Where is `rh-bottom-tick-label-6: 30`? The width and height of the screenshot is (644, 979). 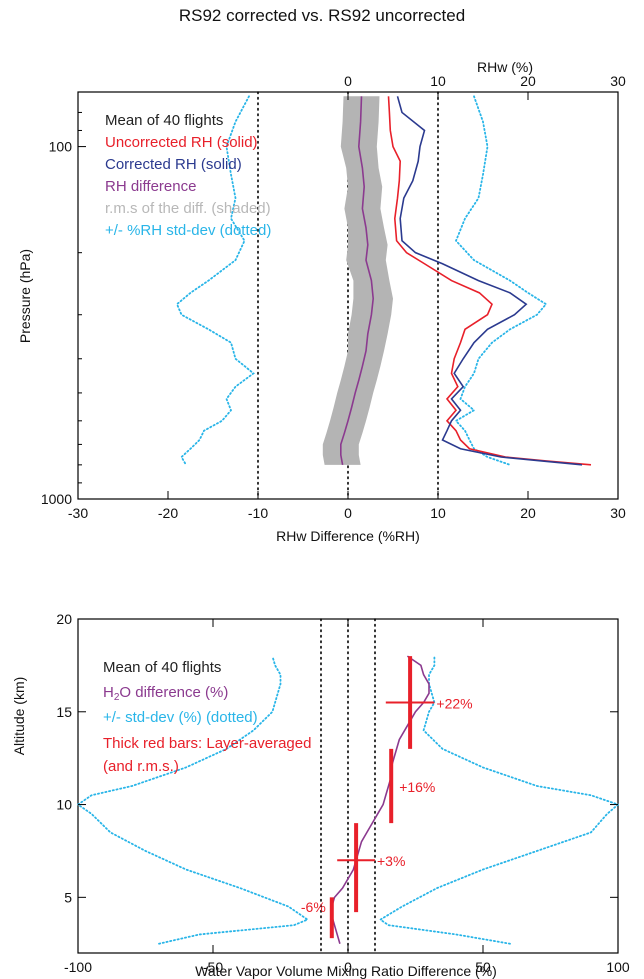 rh-bottom-tick-label-6: 30 is located at coordinates (618, 513).